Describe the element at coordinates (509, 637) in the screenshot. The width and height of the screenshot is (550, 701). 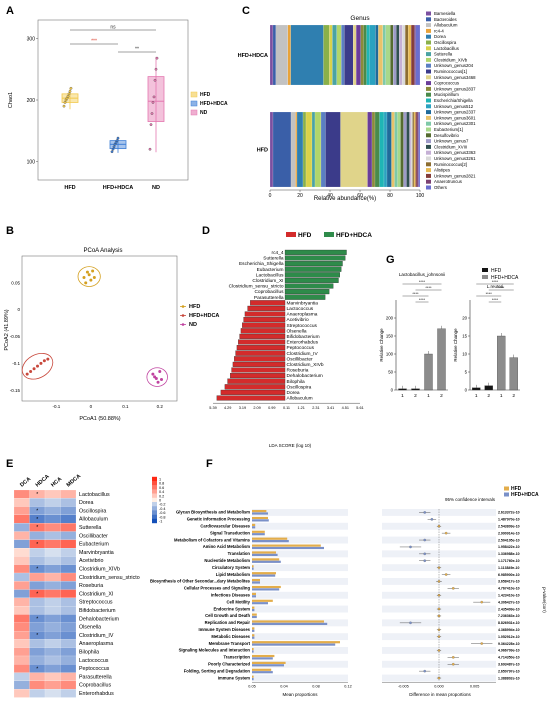
I see `pvalue-label: 1.052912e-10` at that location.